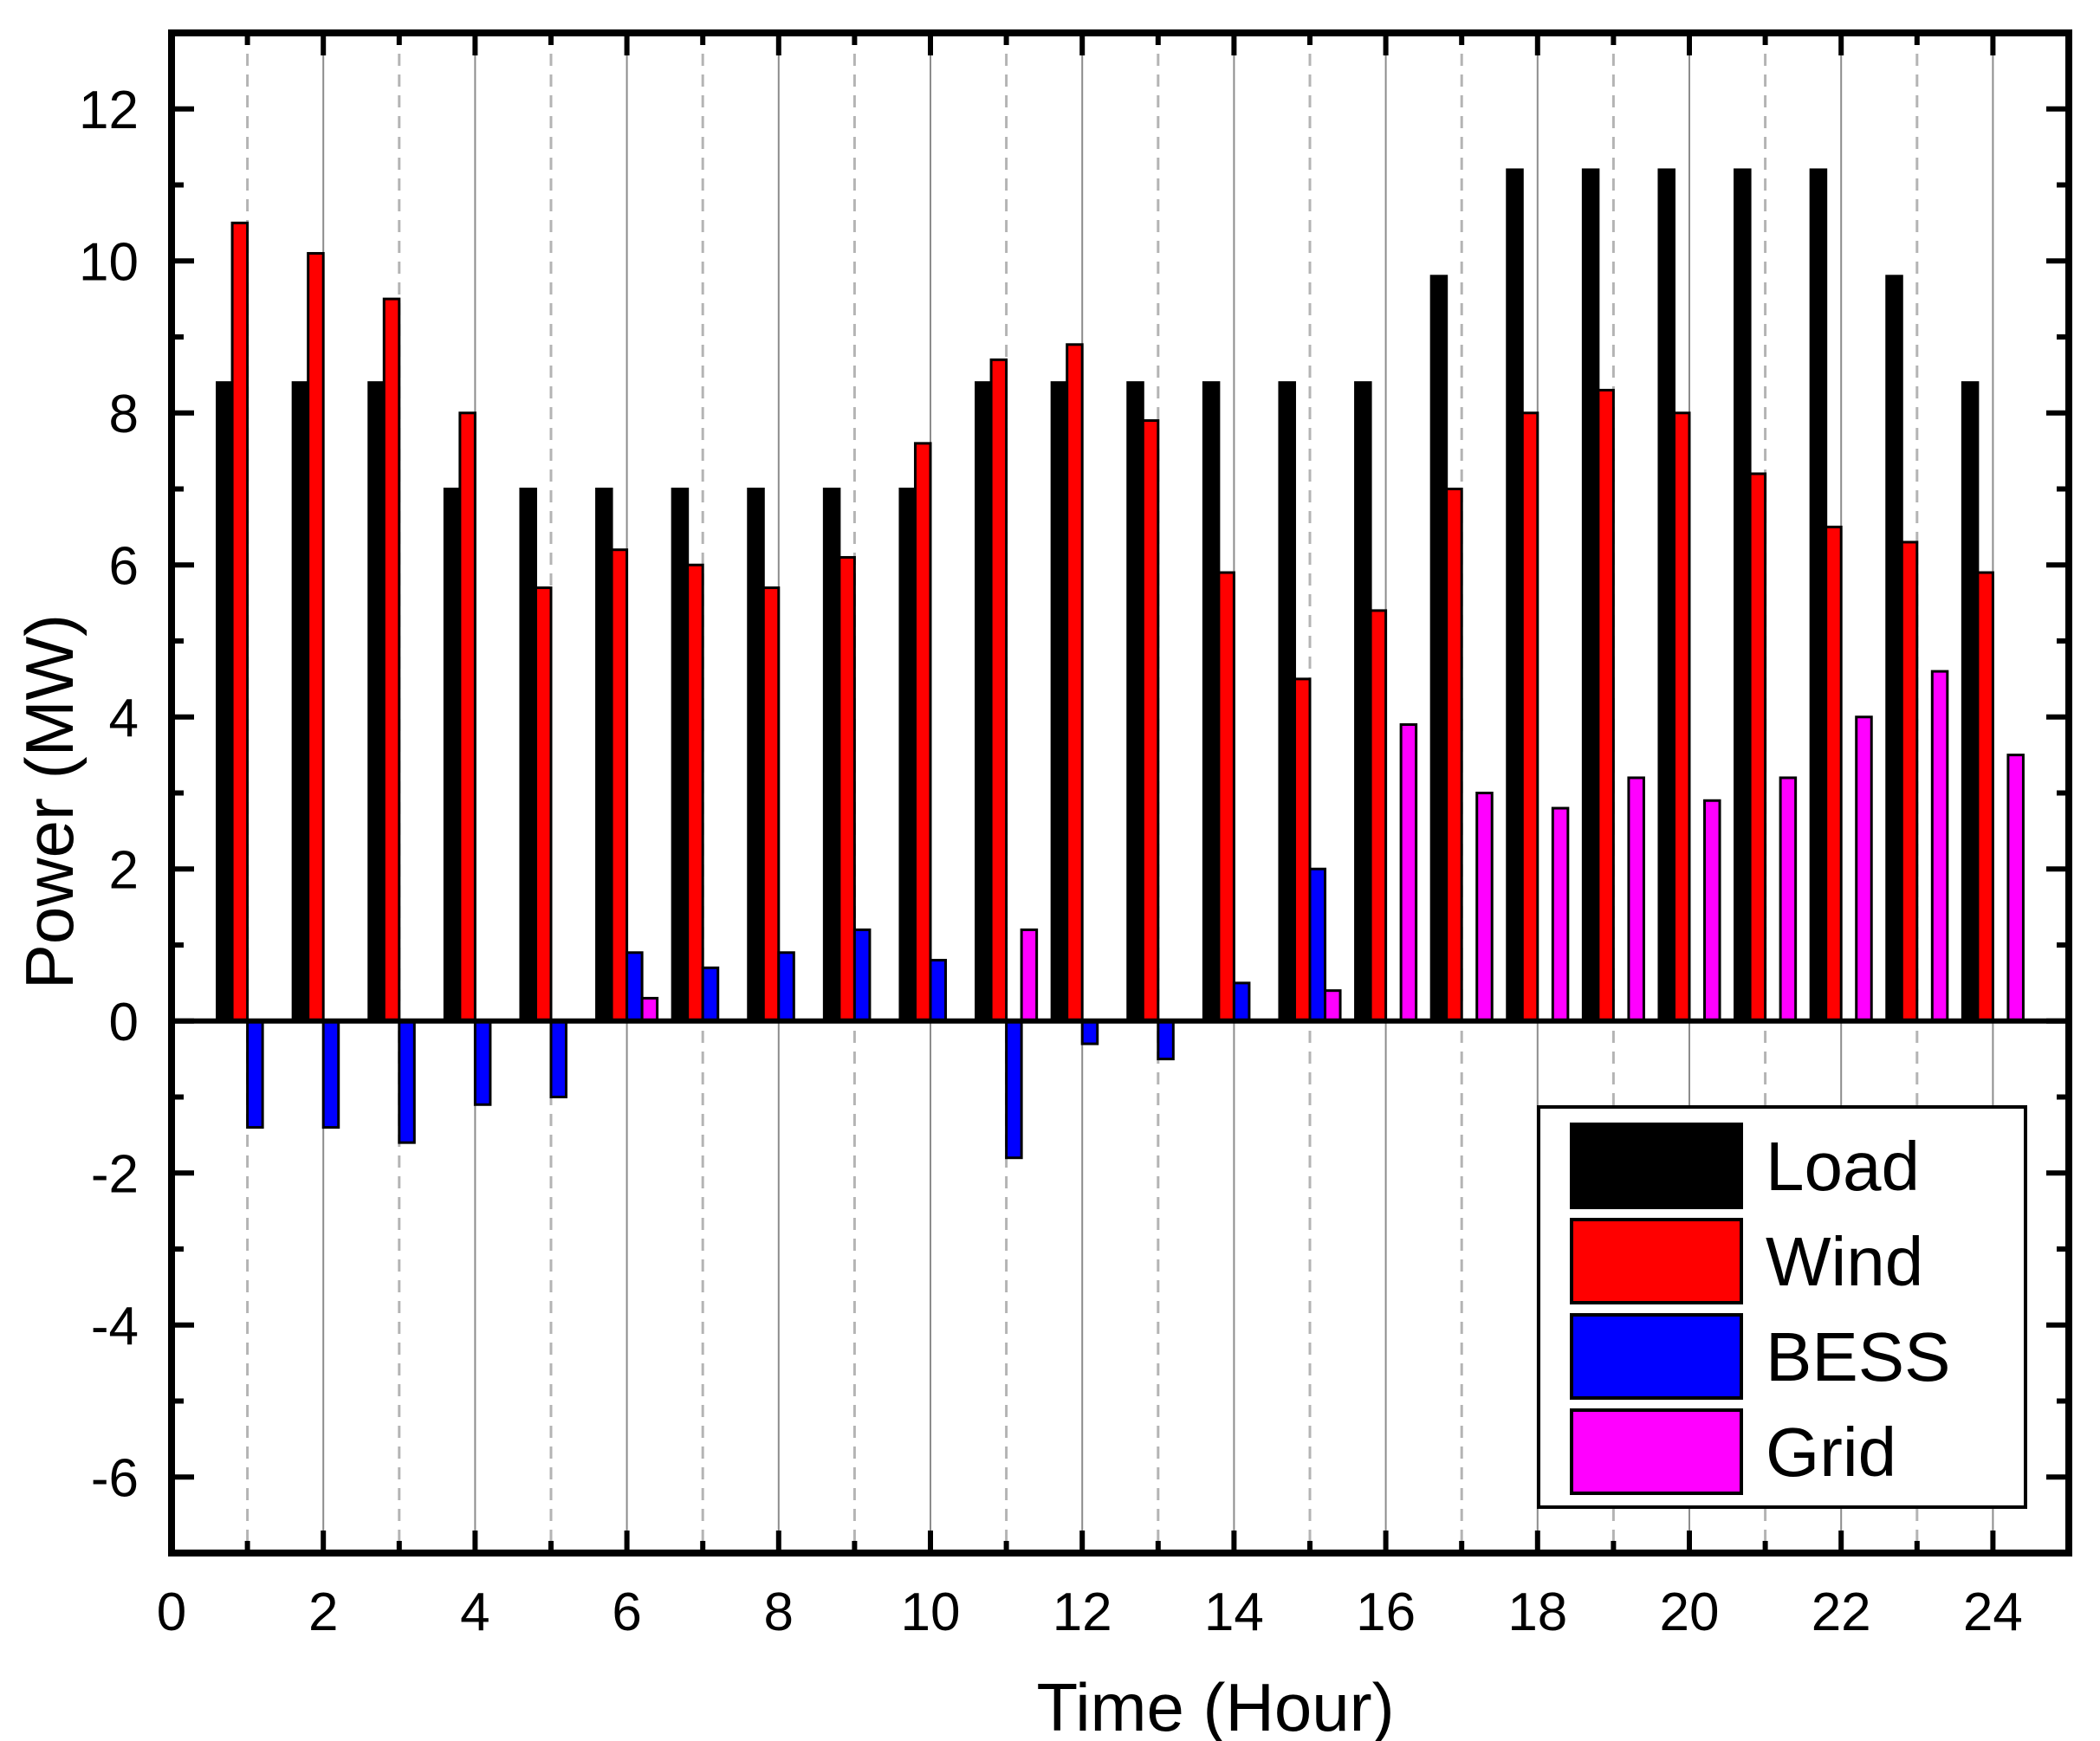 The width and height of the screenshot is (2100, 1741). What do you see at coordinates (1831, 1452) in the screenshot?
I see `legend-label-grid: Grid` at bounding box center [1831, 1452].